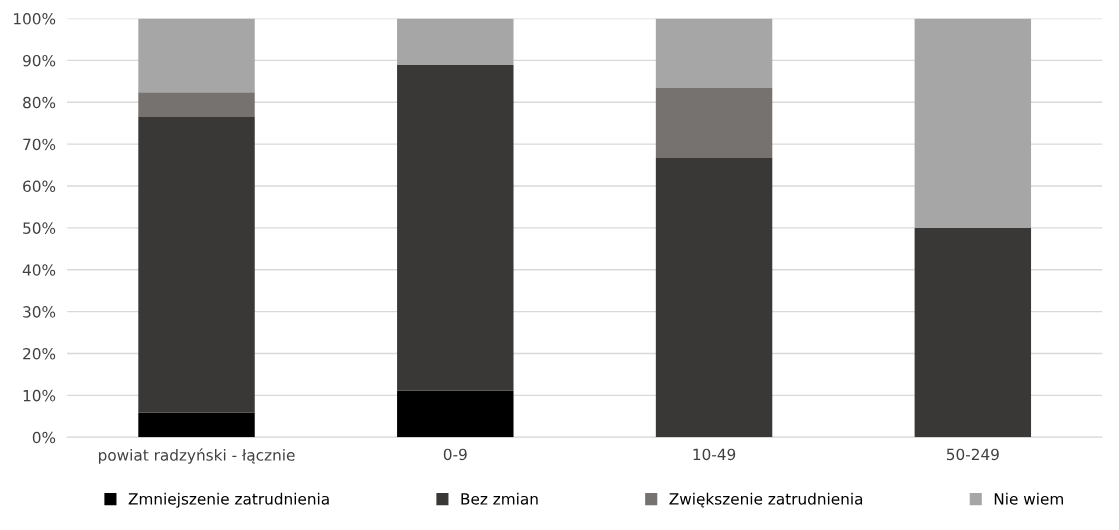 This screenshot has height=530, width=1119. Describe the element at coordinates (714, 454) in the screenshot. I see `x-tick-label: 10-49` at that location.